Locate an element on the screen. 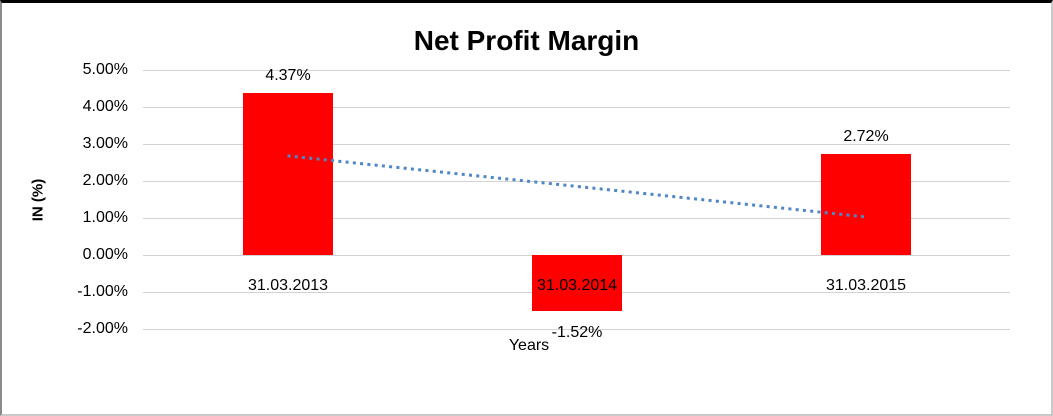 The image size is (1053, 416). y-tick-label: 5.00% is located at coordinates (105, 69).